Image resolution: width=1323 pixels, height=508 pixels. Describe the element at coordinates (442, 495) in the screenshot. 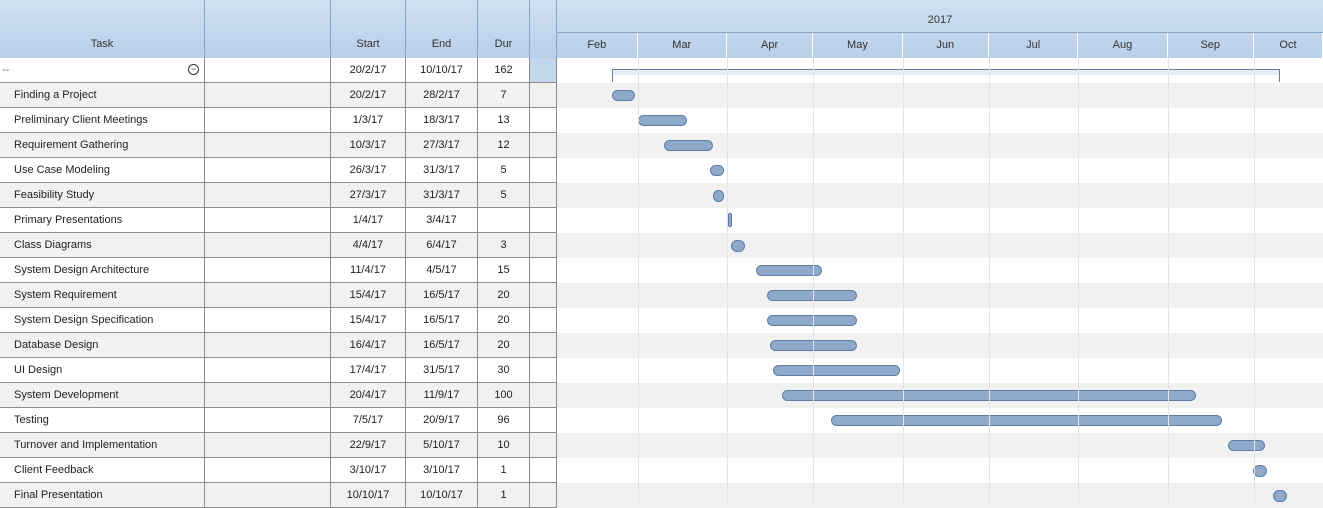

I see `task-end-cell: 10/10/17` at that location.